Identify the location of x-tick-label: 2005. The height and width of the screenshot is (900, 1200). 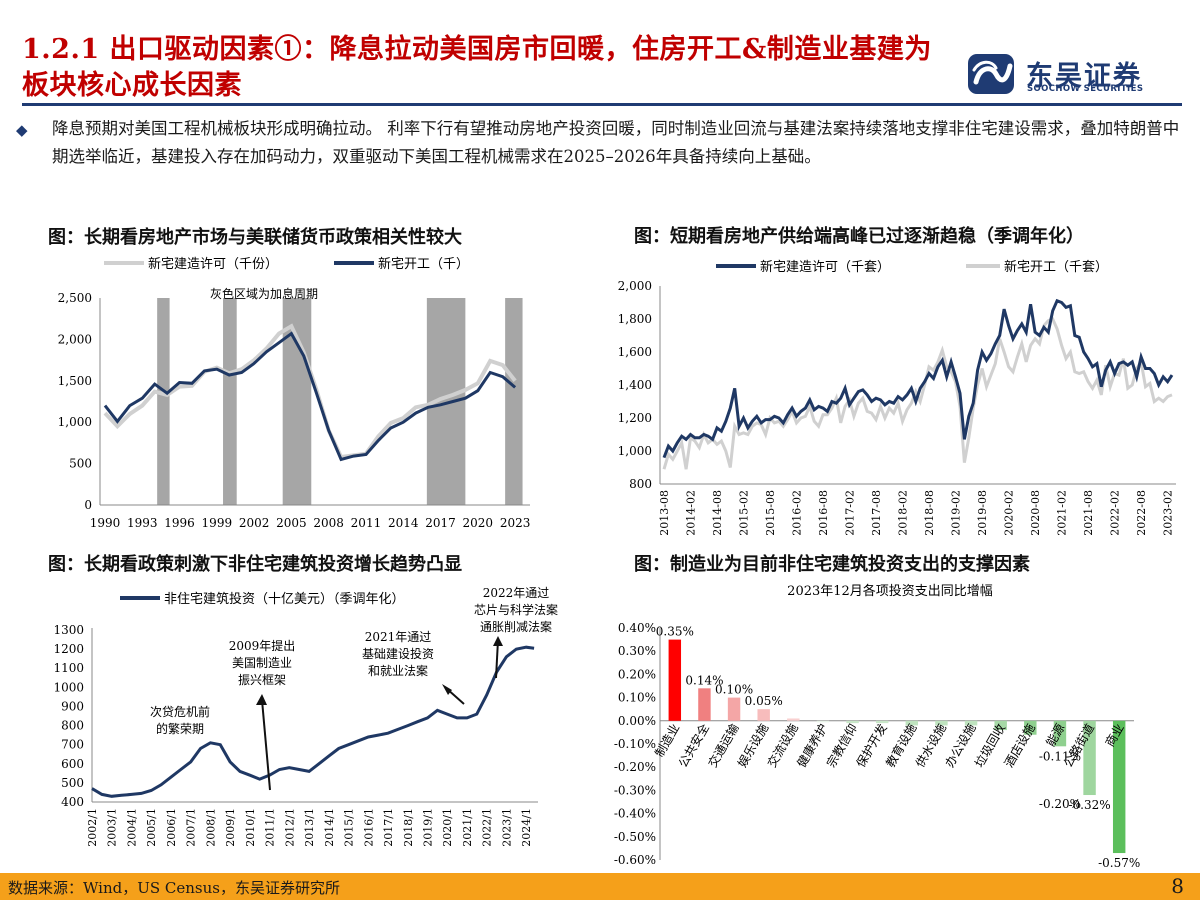
(291, 523).